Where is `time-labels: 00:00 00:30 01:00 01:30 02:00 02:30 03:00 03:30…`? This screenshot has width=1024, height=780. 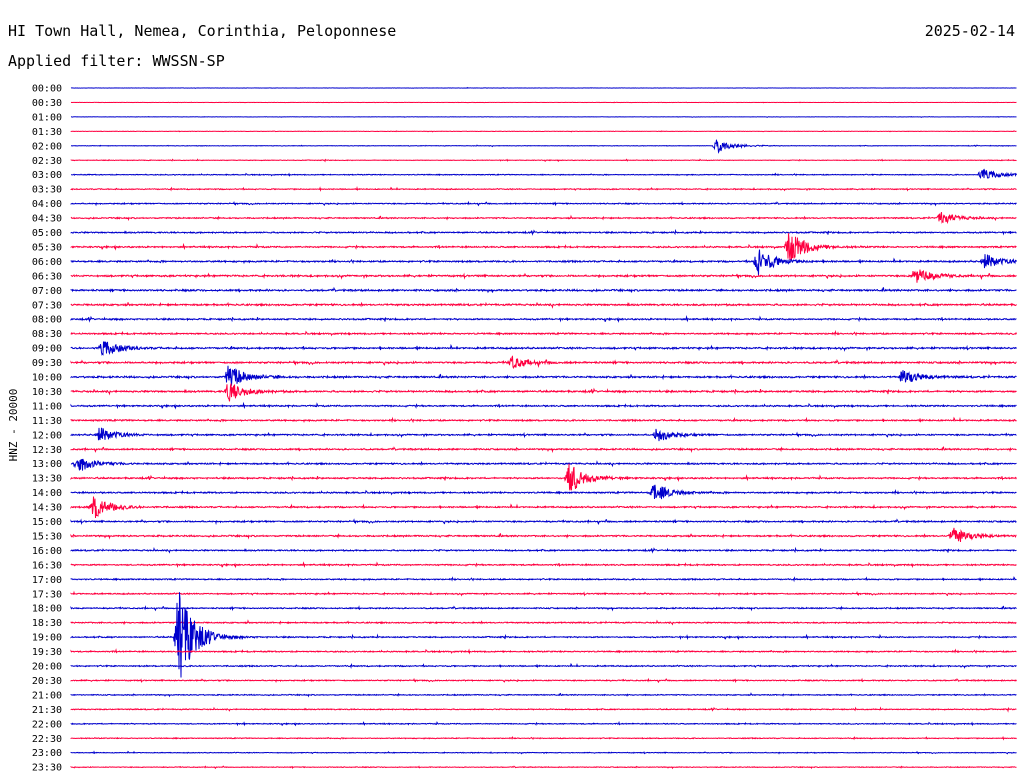
time-labels: 00:00 00:30 01:00 01:30 02:00 02:30 03:00 03:30… is located at coordinates (47, 429).